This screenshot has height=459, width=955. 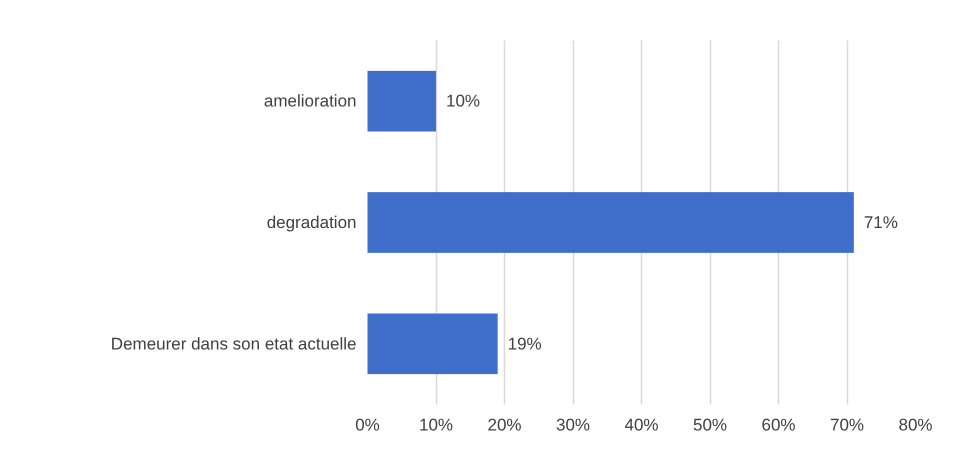 I want to click on x-tick-label: 50%, so click(x=710, y=425).